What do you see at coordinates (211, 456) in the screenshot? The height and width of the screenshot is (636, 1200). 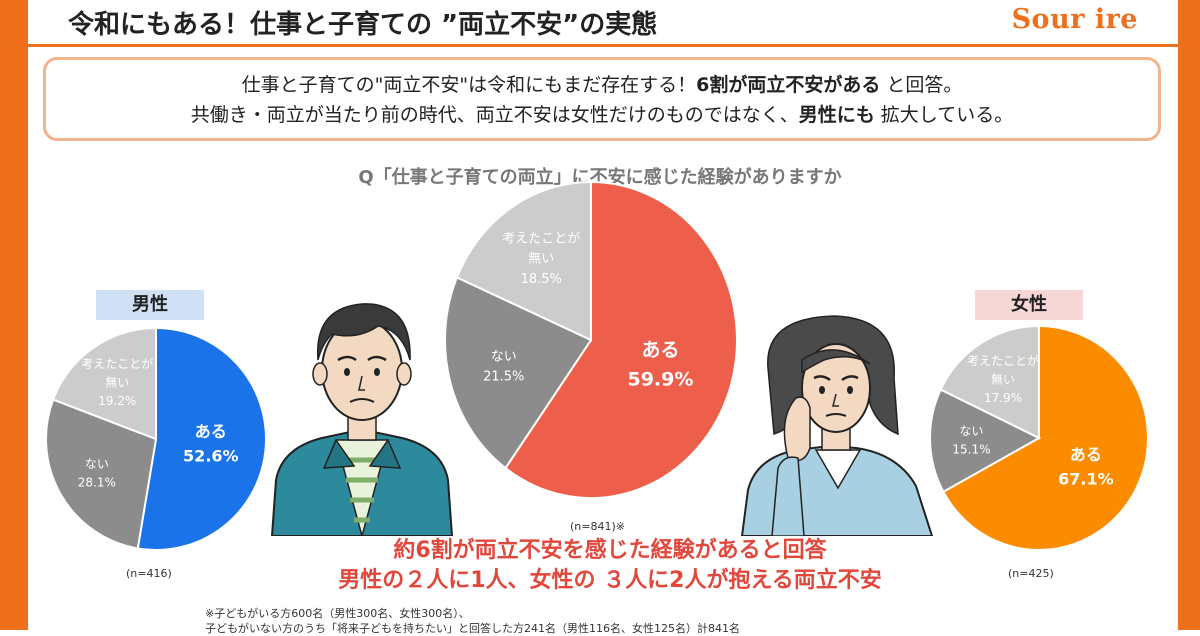 I see `slice-value-label: 52.6%` at bounding box center [211, 456].